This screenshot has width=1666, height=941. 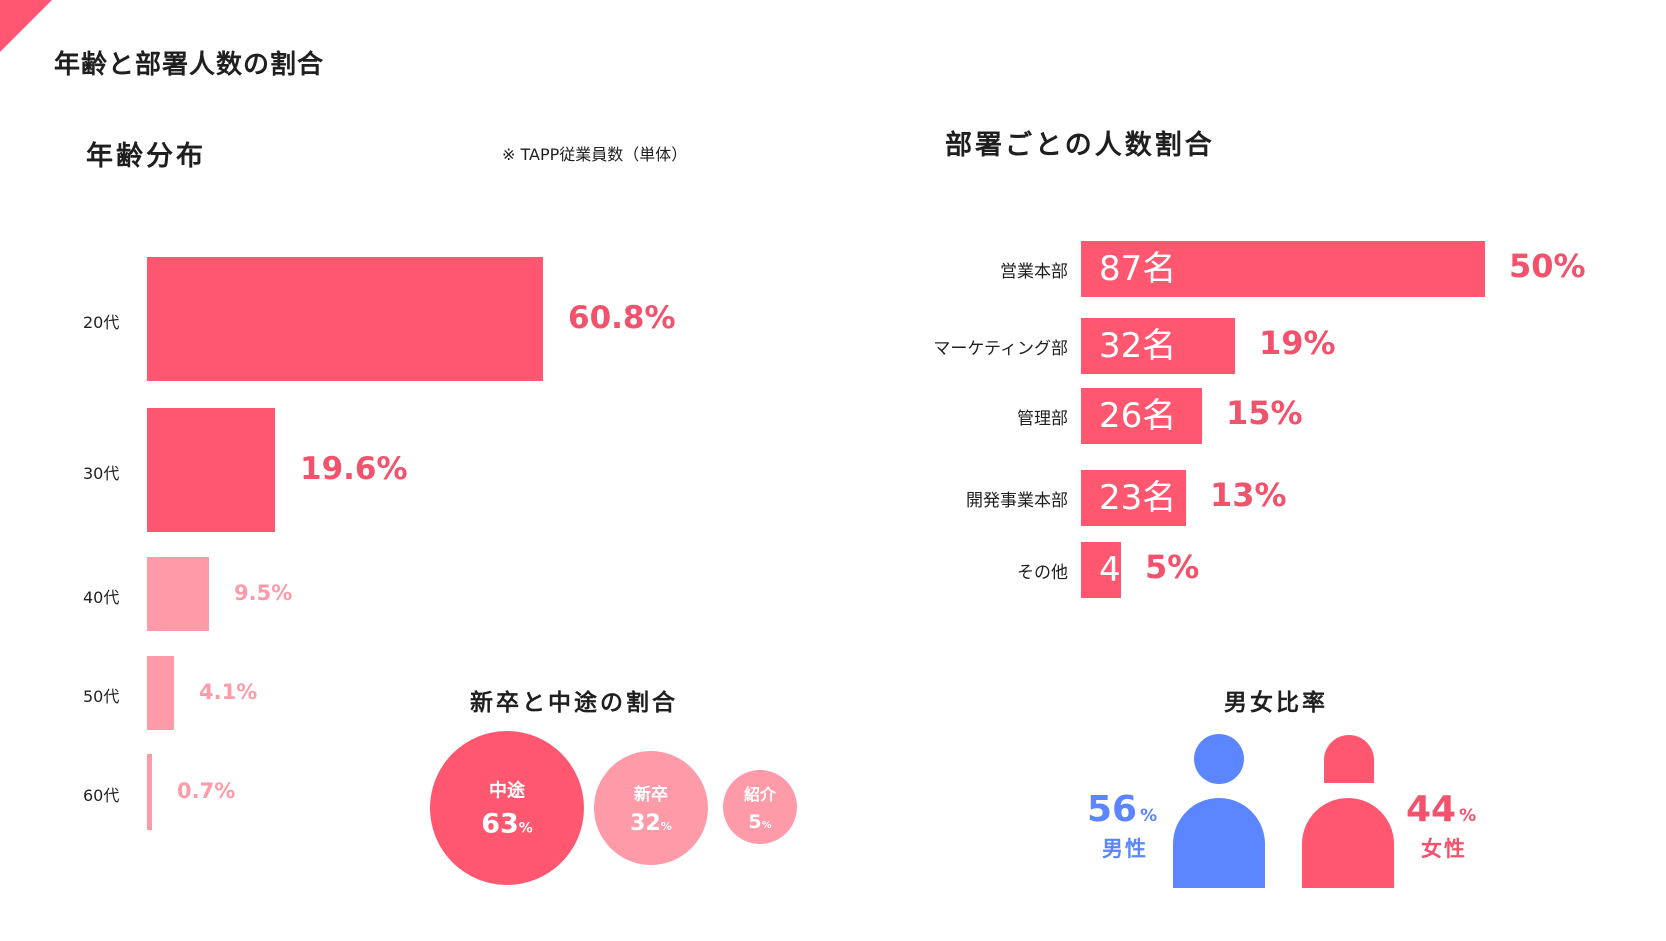 What do you see at coordinates (500, 824) in the screenshot?
I see `hire-bubble-number: 63` at bounding box center [500, 824].